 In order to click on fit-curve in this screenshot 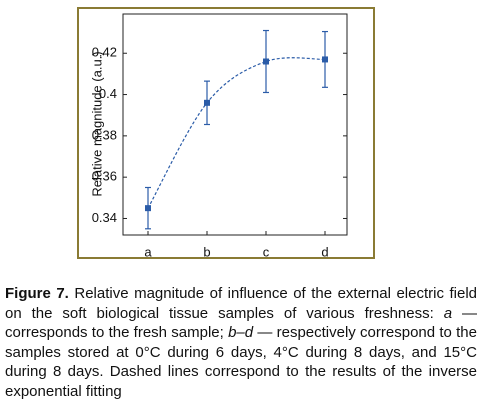, I will do `click(236, 133)`.